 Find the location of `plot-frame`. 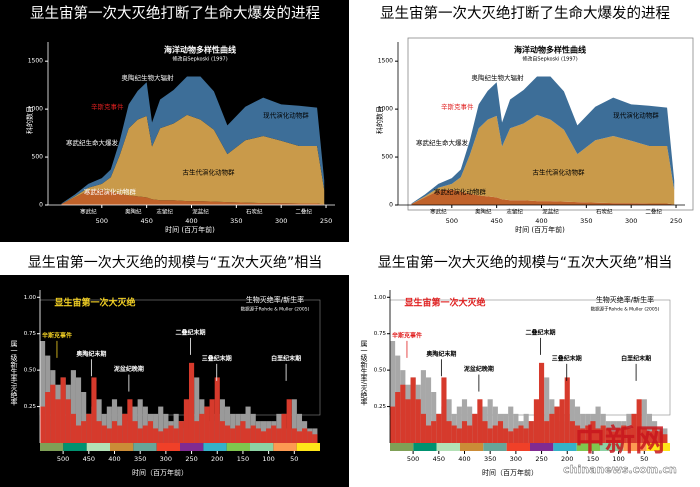

plot-frame is located at coordinates (550, 124).